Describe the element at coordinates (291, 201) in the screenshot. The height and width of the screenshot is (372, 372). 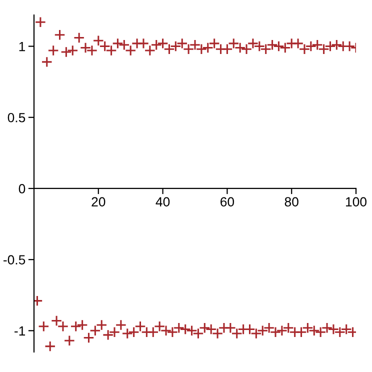
I see `x-tick-label: 80` at that location.